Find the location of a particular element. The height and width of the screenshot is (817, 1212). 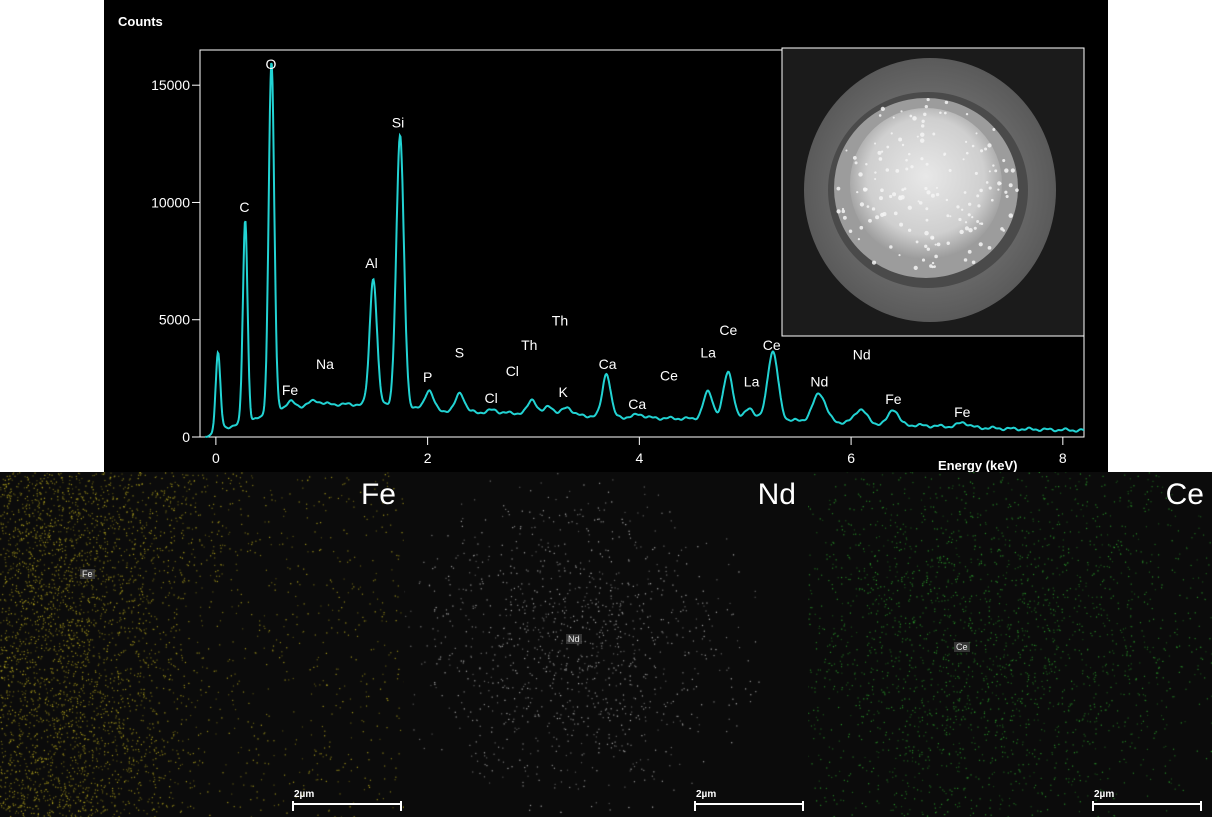

nd-scale-bar: 2µm is located at coordinates (749, 800).